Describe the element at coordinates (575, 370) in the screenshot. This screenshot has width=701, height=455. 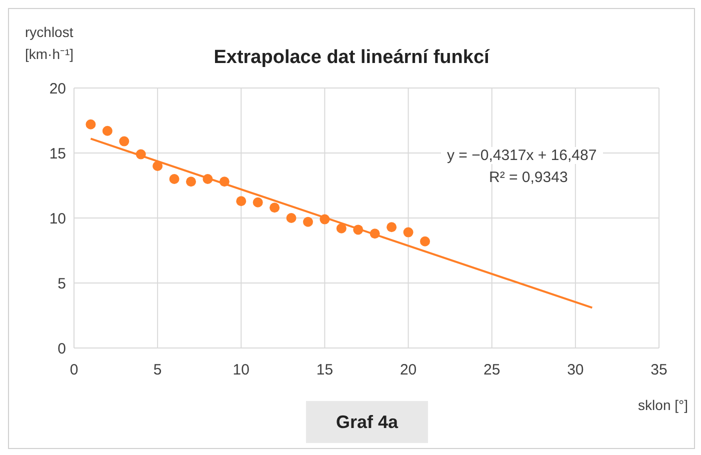
I see `x-tick-label: 30` at that location.